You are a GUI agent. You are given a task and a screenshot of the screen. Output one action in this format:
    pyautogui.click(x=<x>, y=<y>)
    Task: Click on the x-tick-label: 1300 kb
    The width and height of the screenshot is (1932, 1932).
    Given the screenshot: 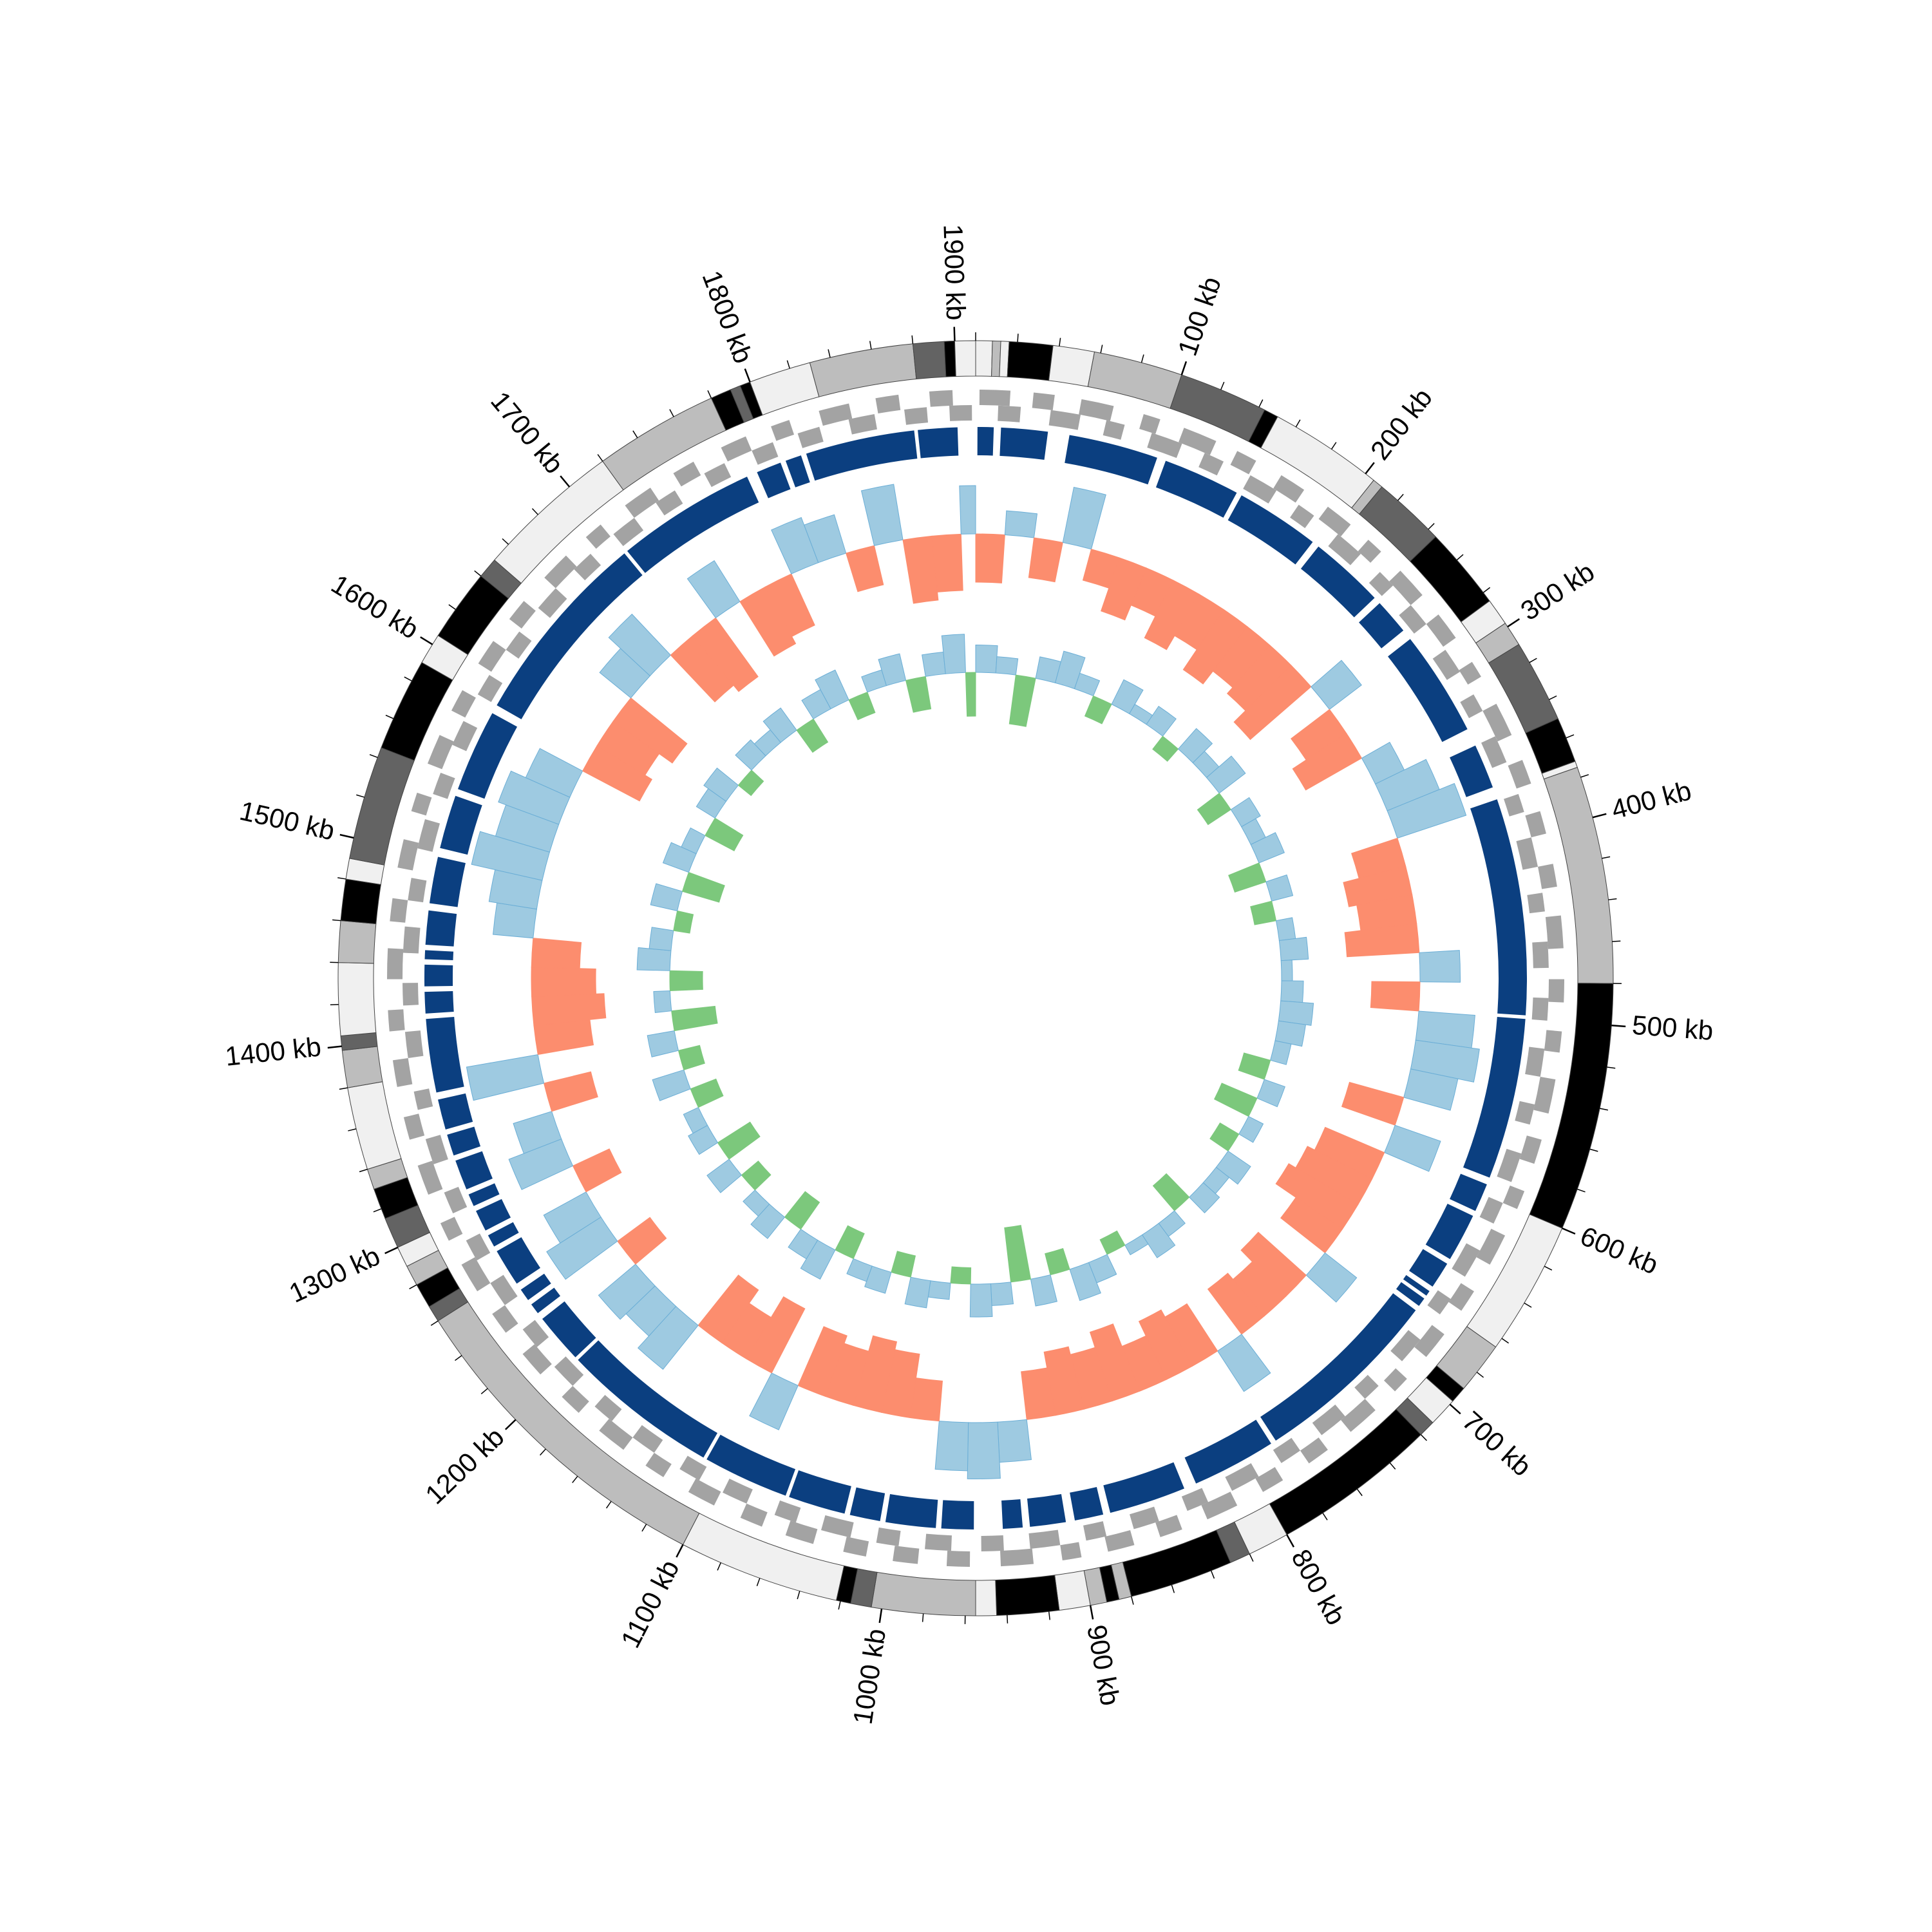 What is the action you would take?
    pyautogui.click(x=334, y=1274)
    